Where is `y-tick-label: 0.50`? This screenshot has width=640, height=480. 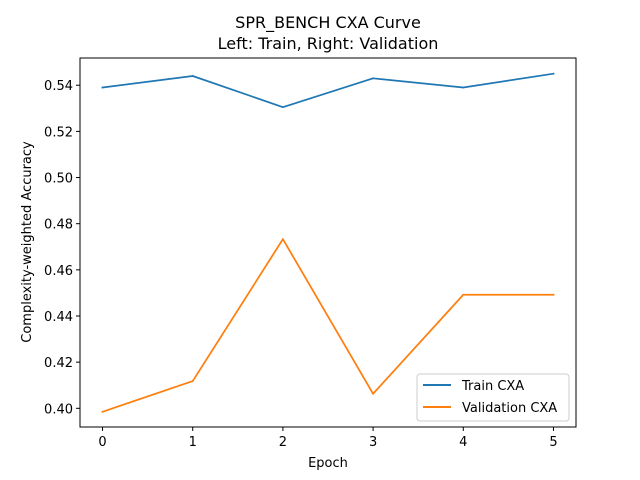
y-tick-label: 0.50 is located at coordinates (58, 179).